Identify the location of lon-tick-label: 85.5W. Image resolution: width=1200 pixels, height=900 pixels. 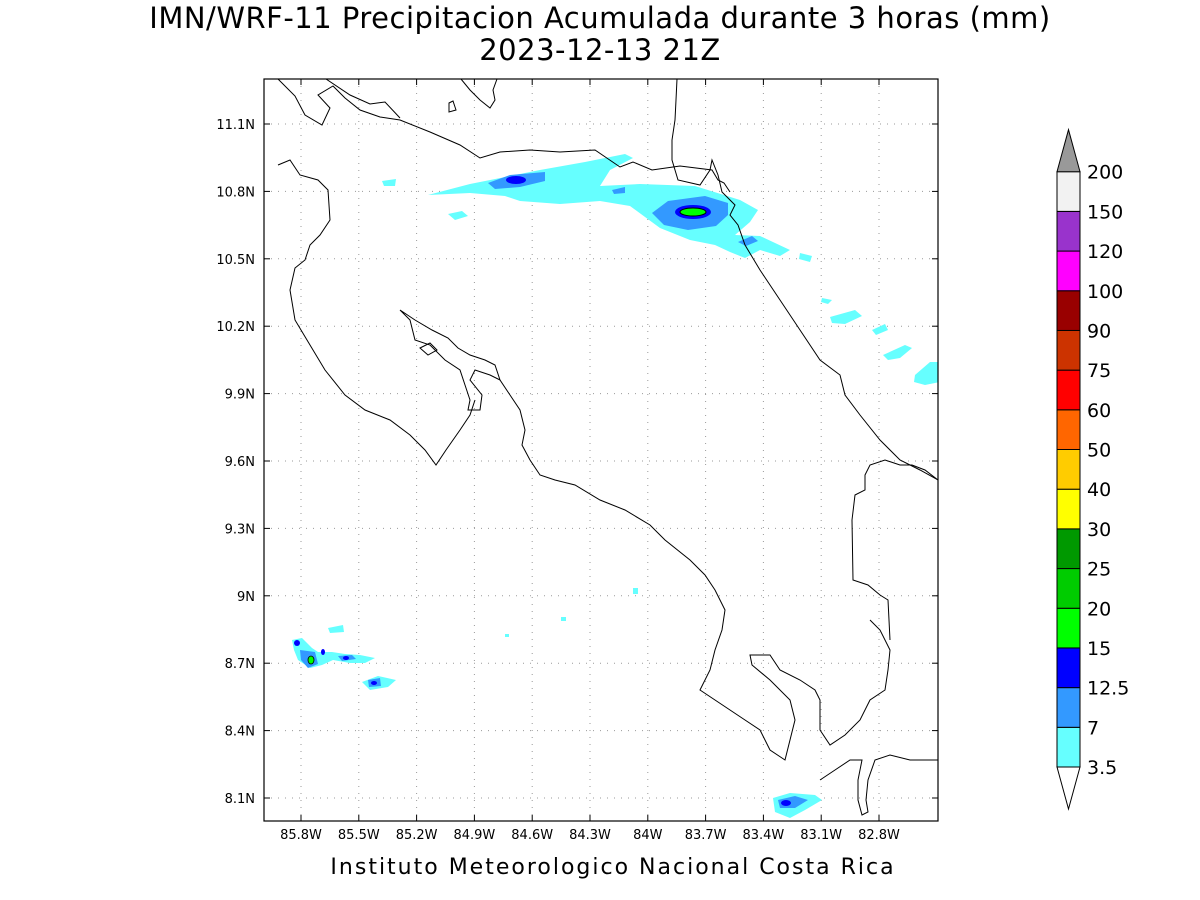
(359, 835).